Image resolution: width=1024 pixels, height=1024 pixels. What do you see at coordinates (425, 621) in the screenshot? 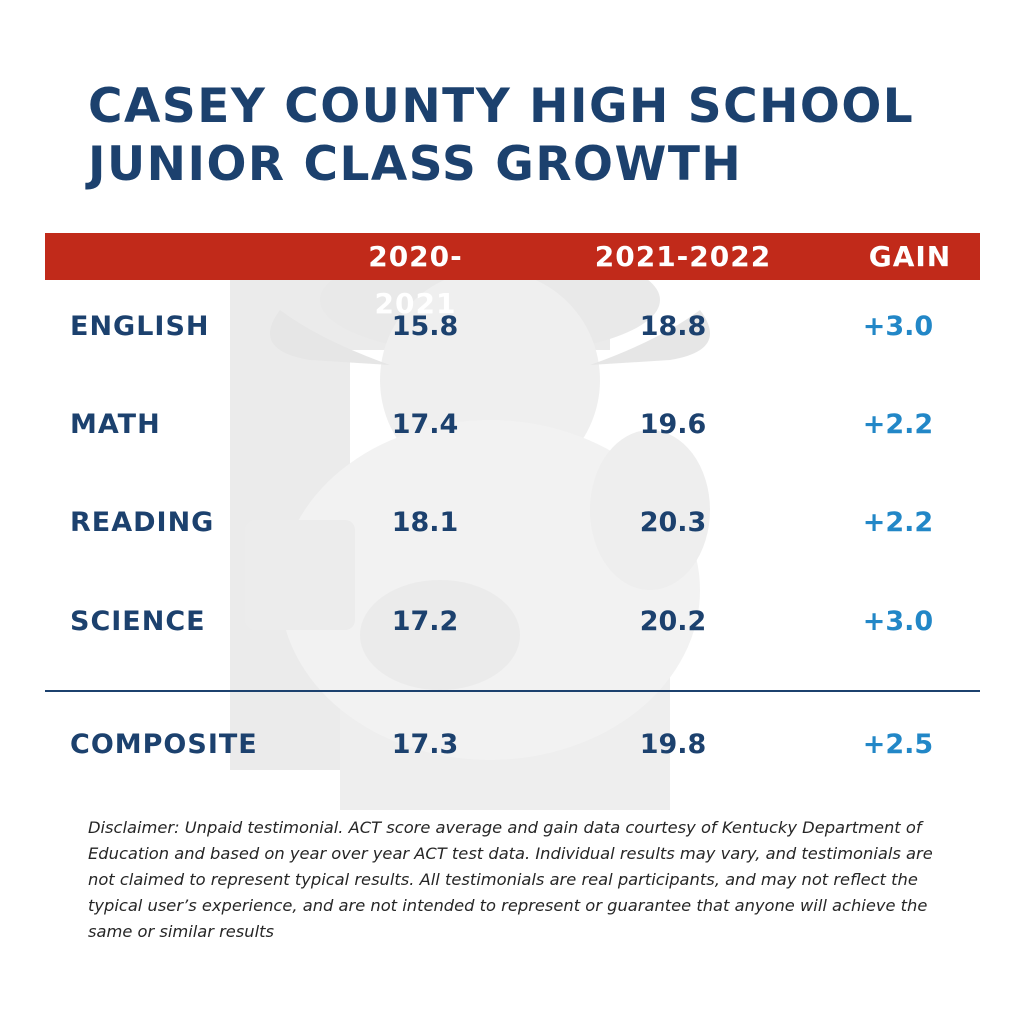
I see `value-2020-2021: 17.2` at bounding box center [425, 621].